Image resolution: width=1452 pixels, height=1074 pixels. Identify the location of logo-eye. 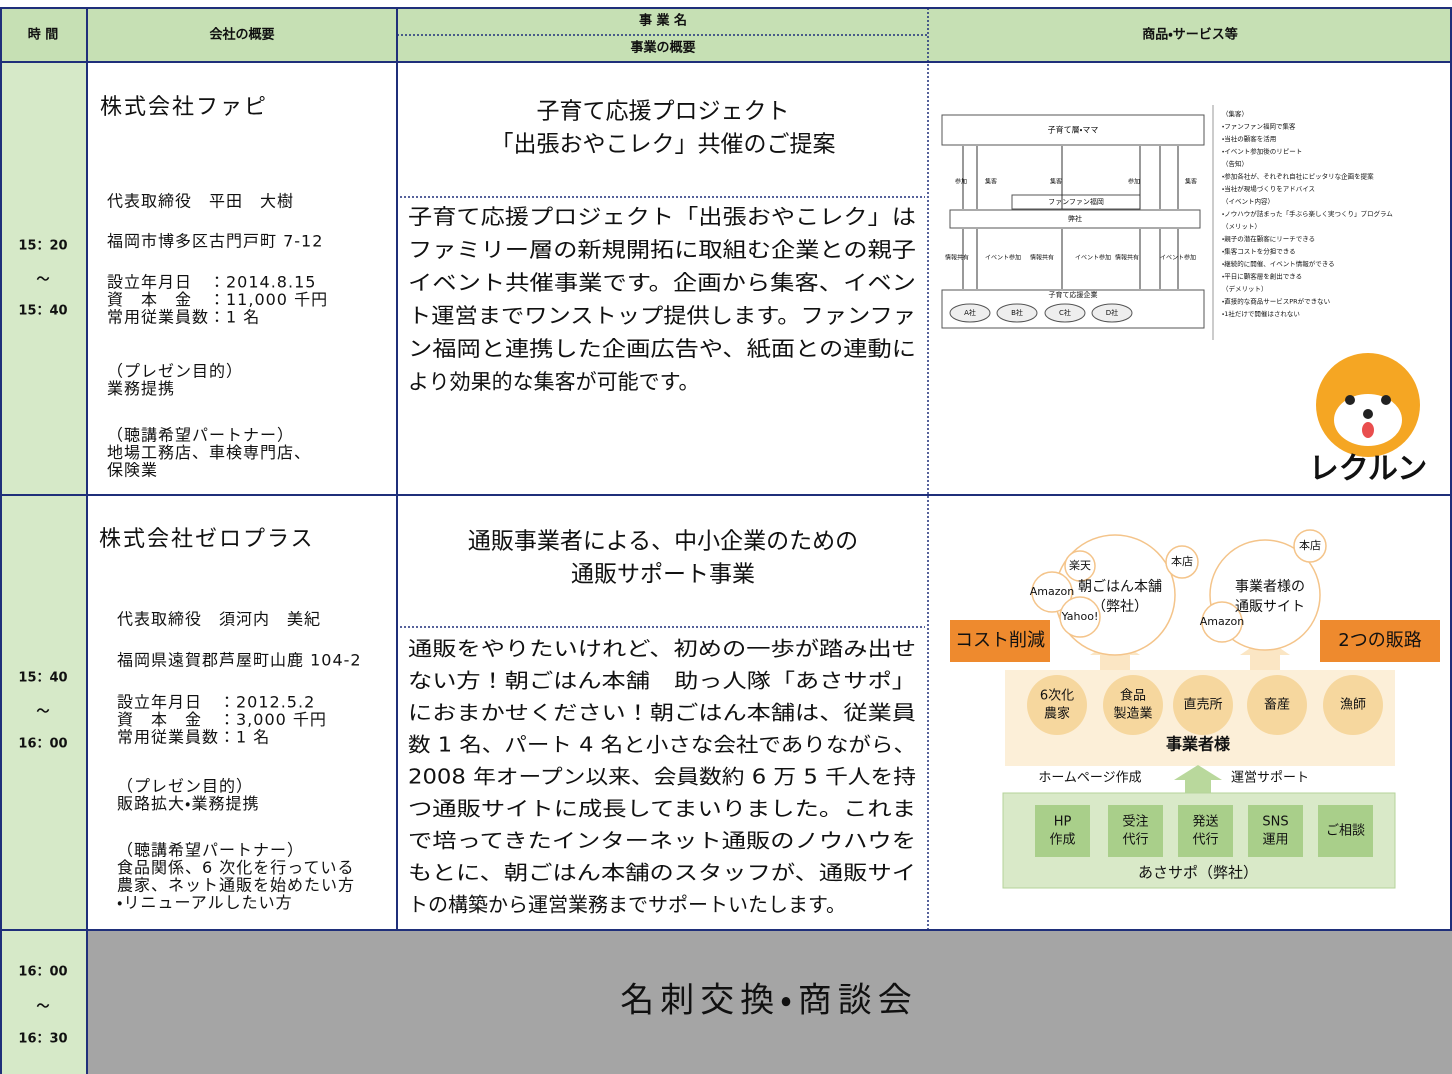
(1350, 400).